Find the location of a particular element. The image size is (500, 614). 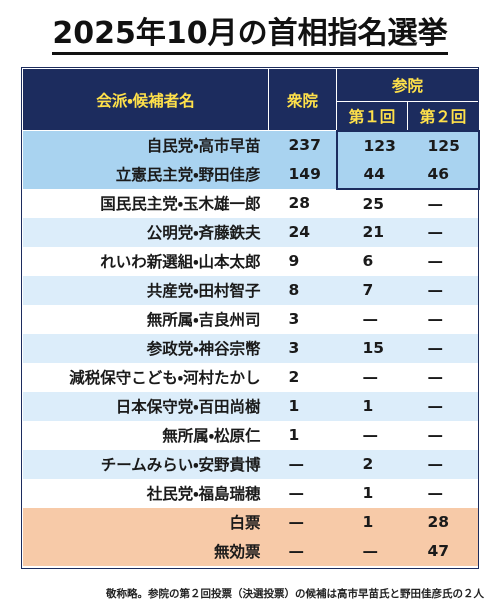

row-label: 国民民主党・玉木雄一郎 is located at coordinates (145, 203).